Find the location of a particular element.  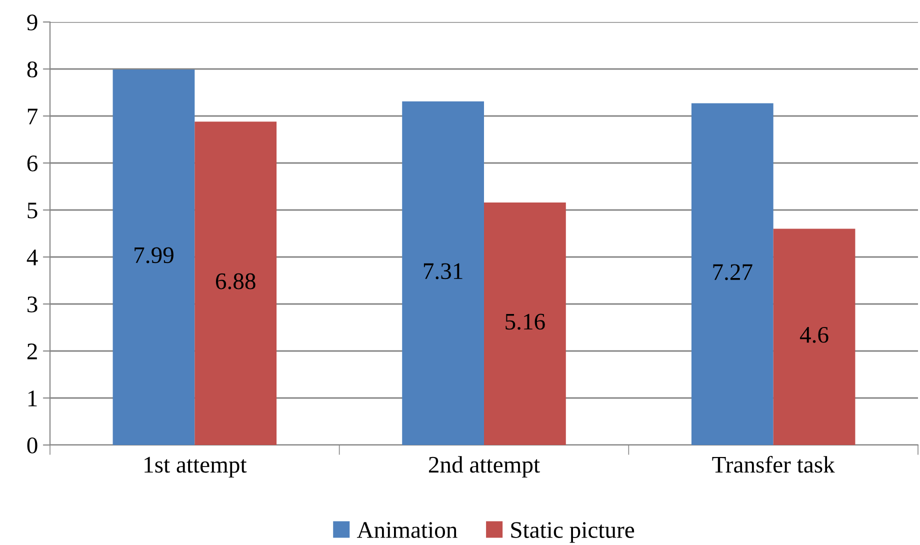

data-label: 7.27 is located at coordinates (732, 272).